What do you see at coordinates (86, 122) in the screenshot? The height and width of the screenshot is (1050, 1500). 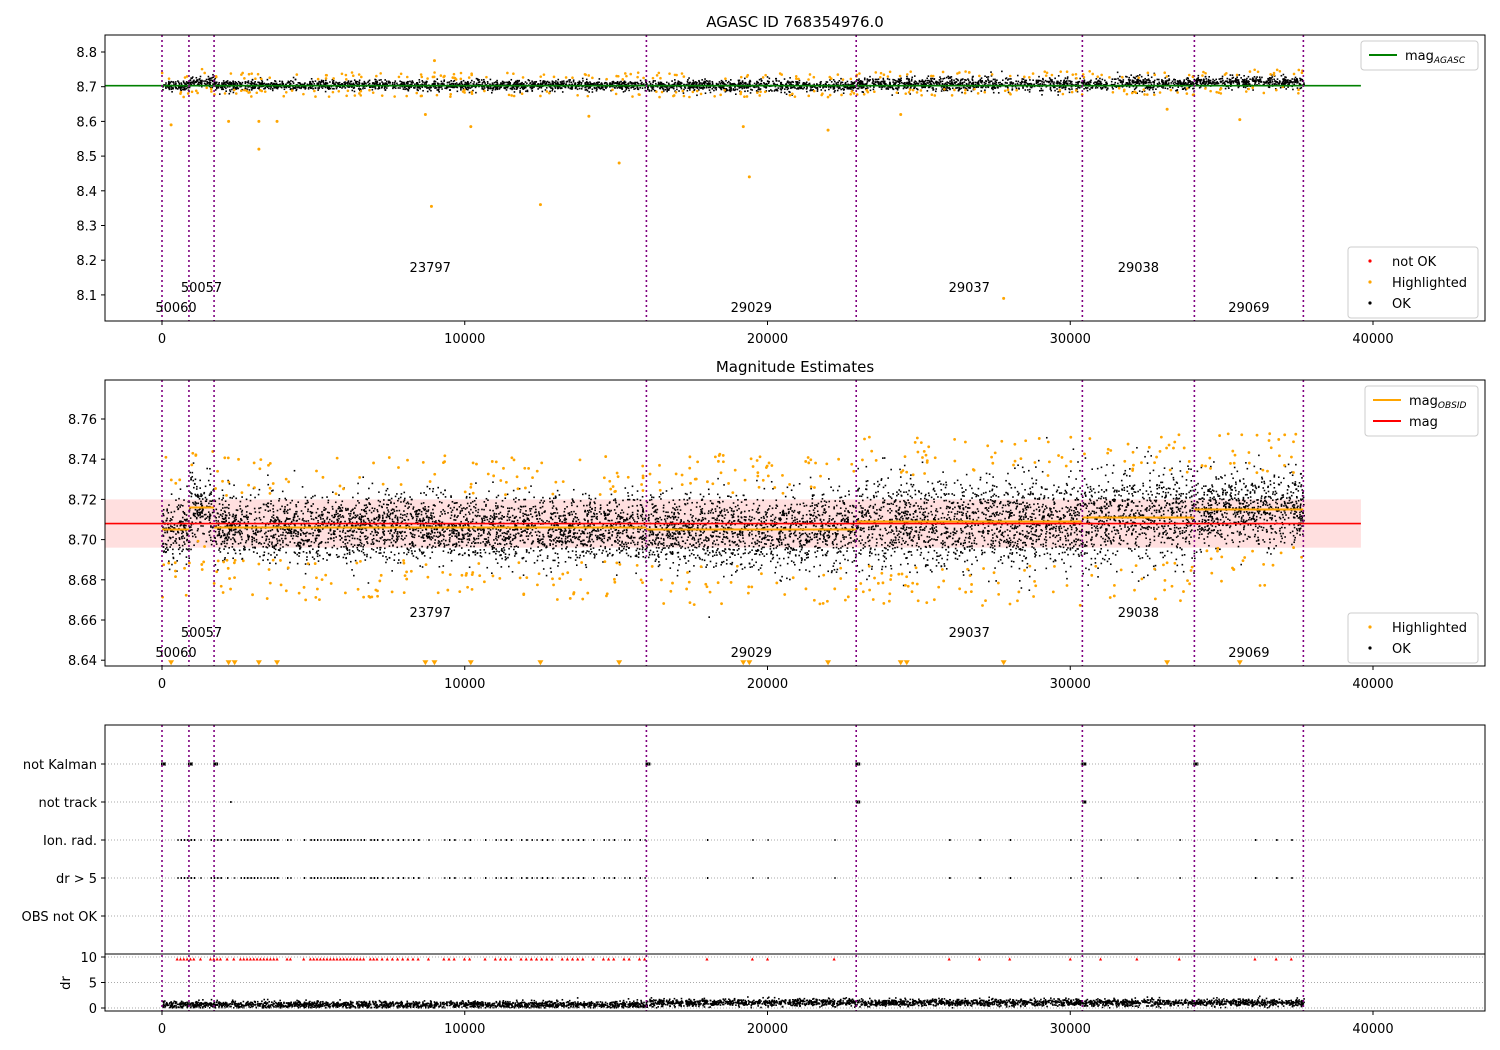 I see `y-tick-label: 8.6` at bounding box center [86, 122].